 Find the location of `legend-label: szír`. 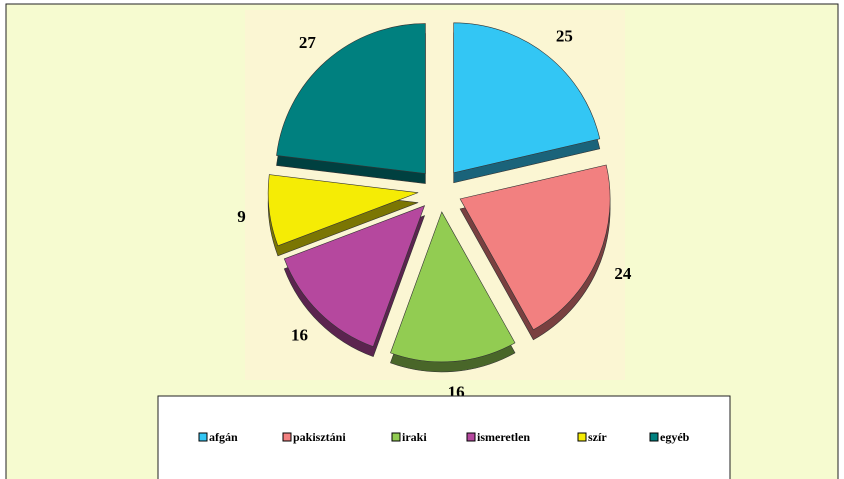

legend-label: szír is located at coordinates (597, 437).